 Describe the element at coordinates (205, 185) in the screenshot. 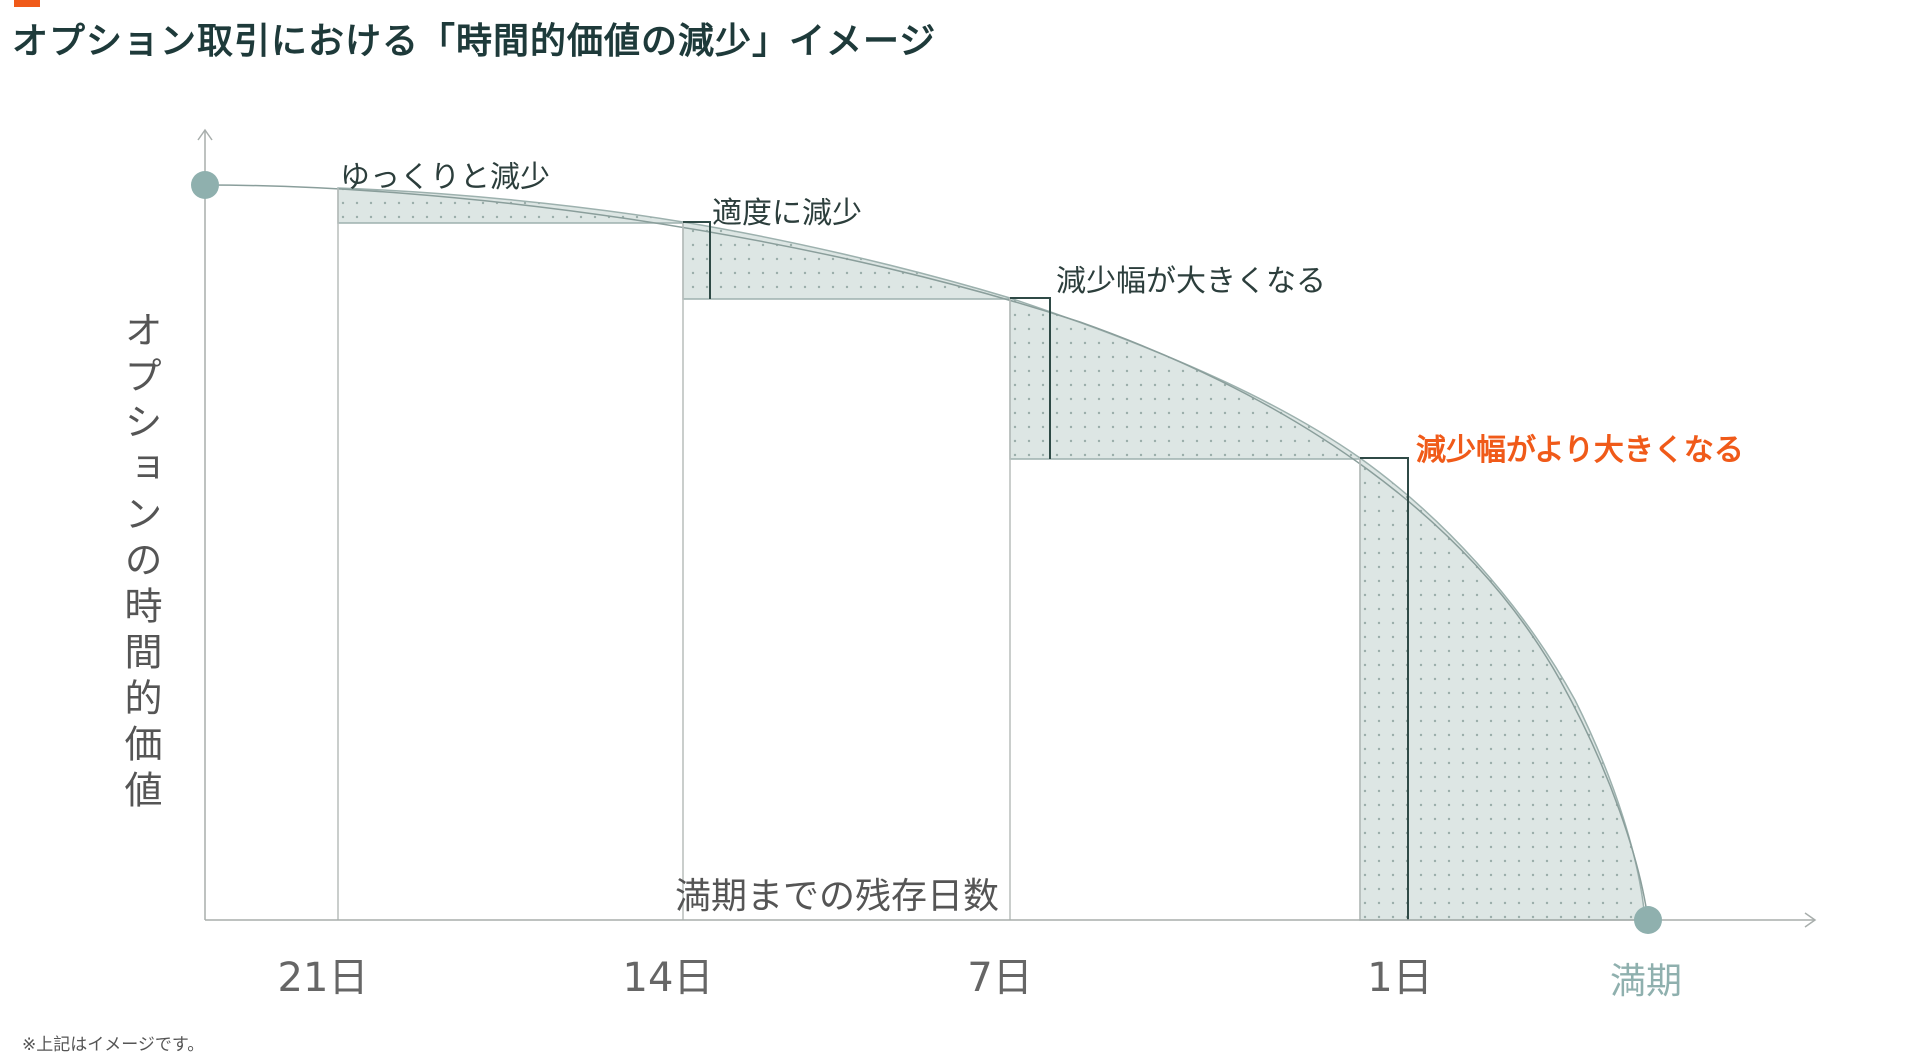

I see `start-marker` at that location.